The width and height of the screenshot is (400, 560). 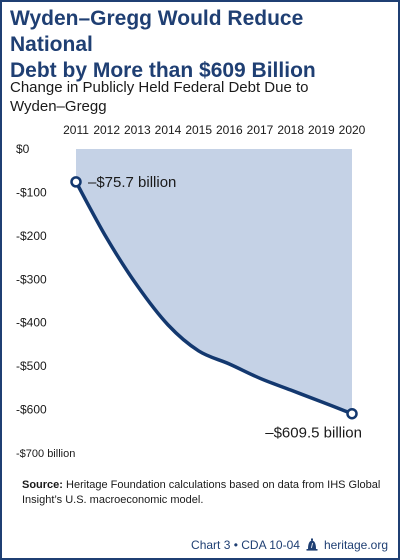 I want to click on chart-reference: Chart 3 • CDA 10-04, so click(x=245, y=545).